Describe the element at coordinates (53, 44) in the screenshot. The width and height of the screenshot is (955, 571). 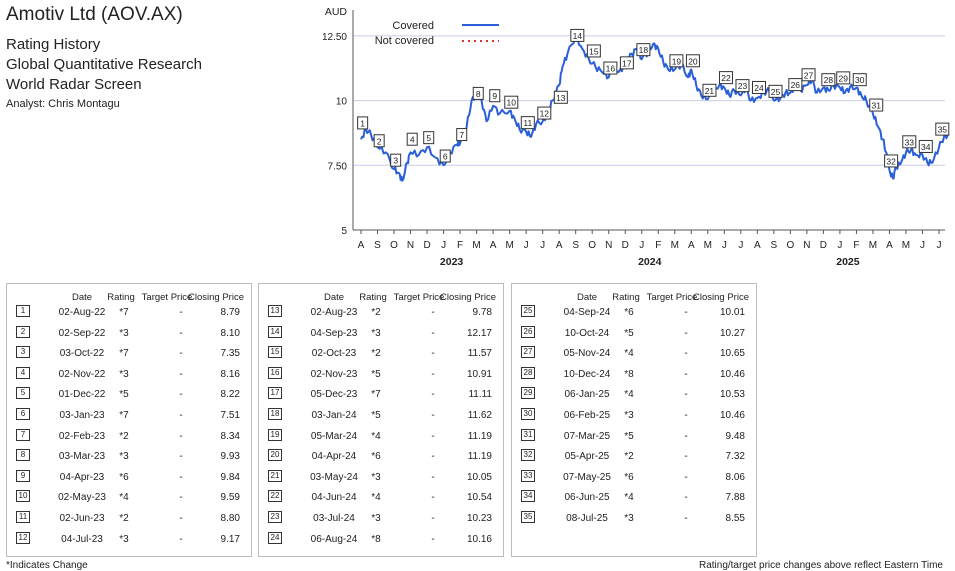
I see `subtitle-rating-history: Rating History` at that location.